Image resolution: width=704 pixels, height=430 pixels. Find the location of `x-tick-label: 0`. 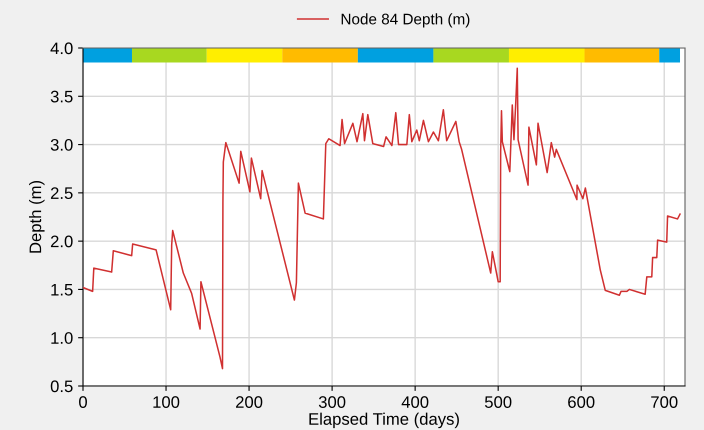

x-tick-label: 0 is located at coordinates (83, 402).